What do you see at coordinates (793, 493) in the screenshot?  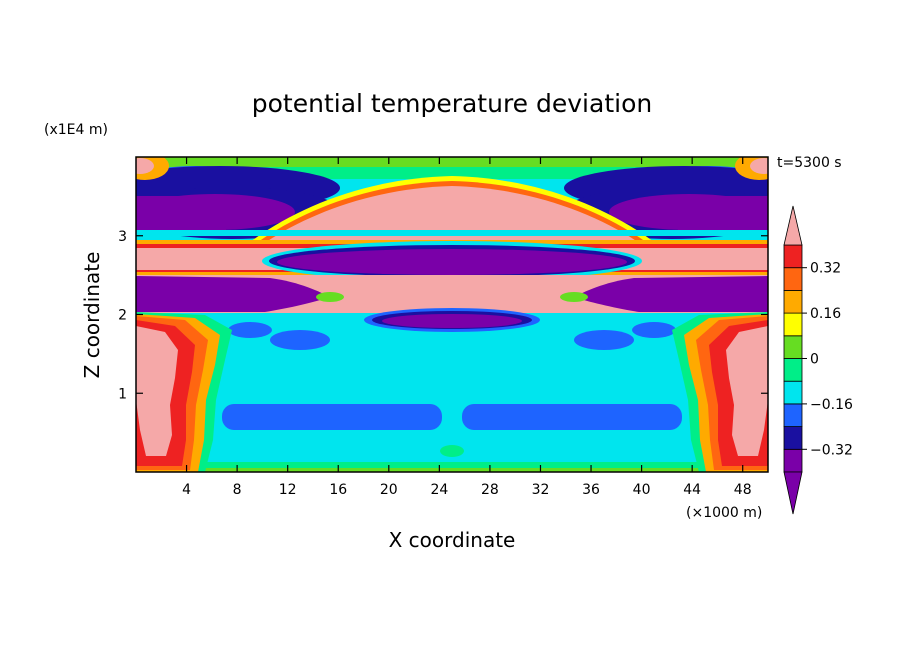 I see `colorbar-min-arrow` at bounding box center [793, 493].